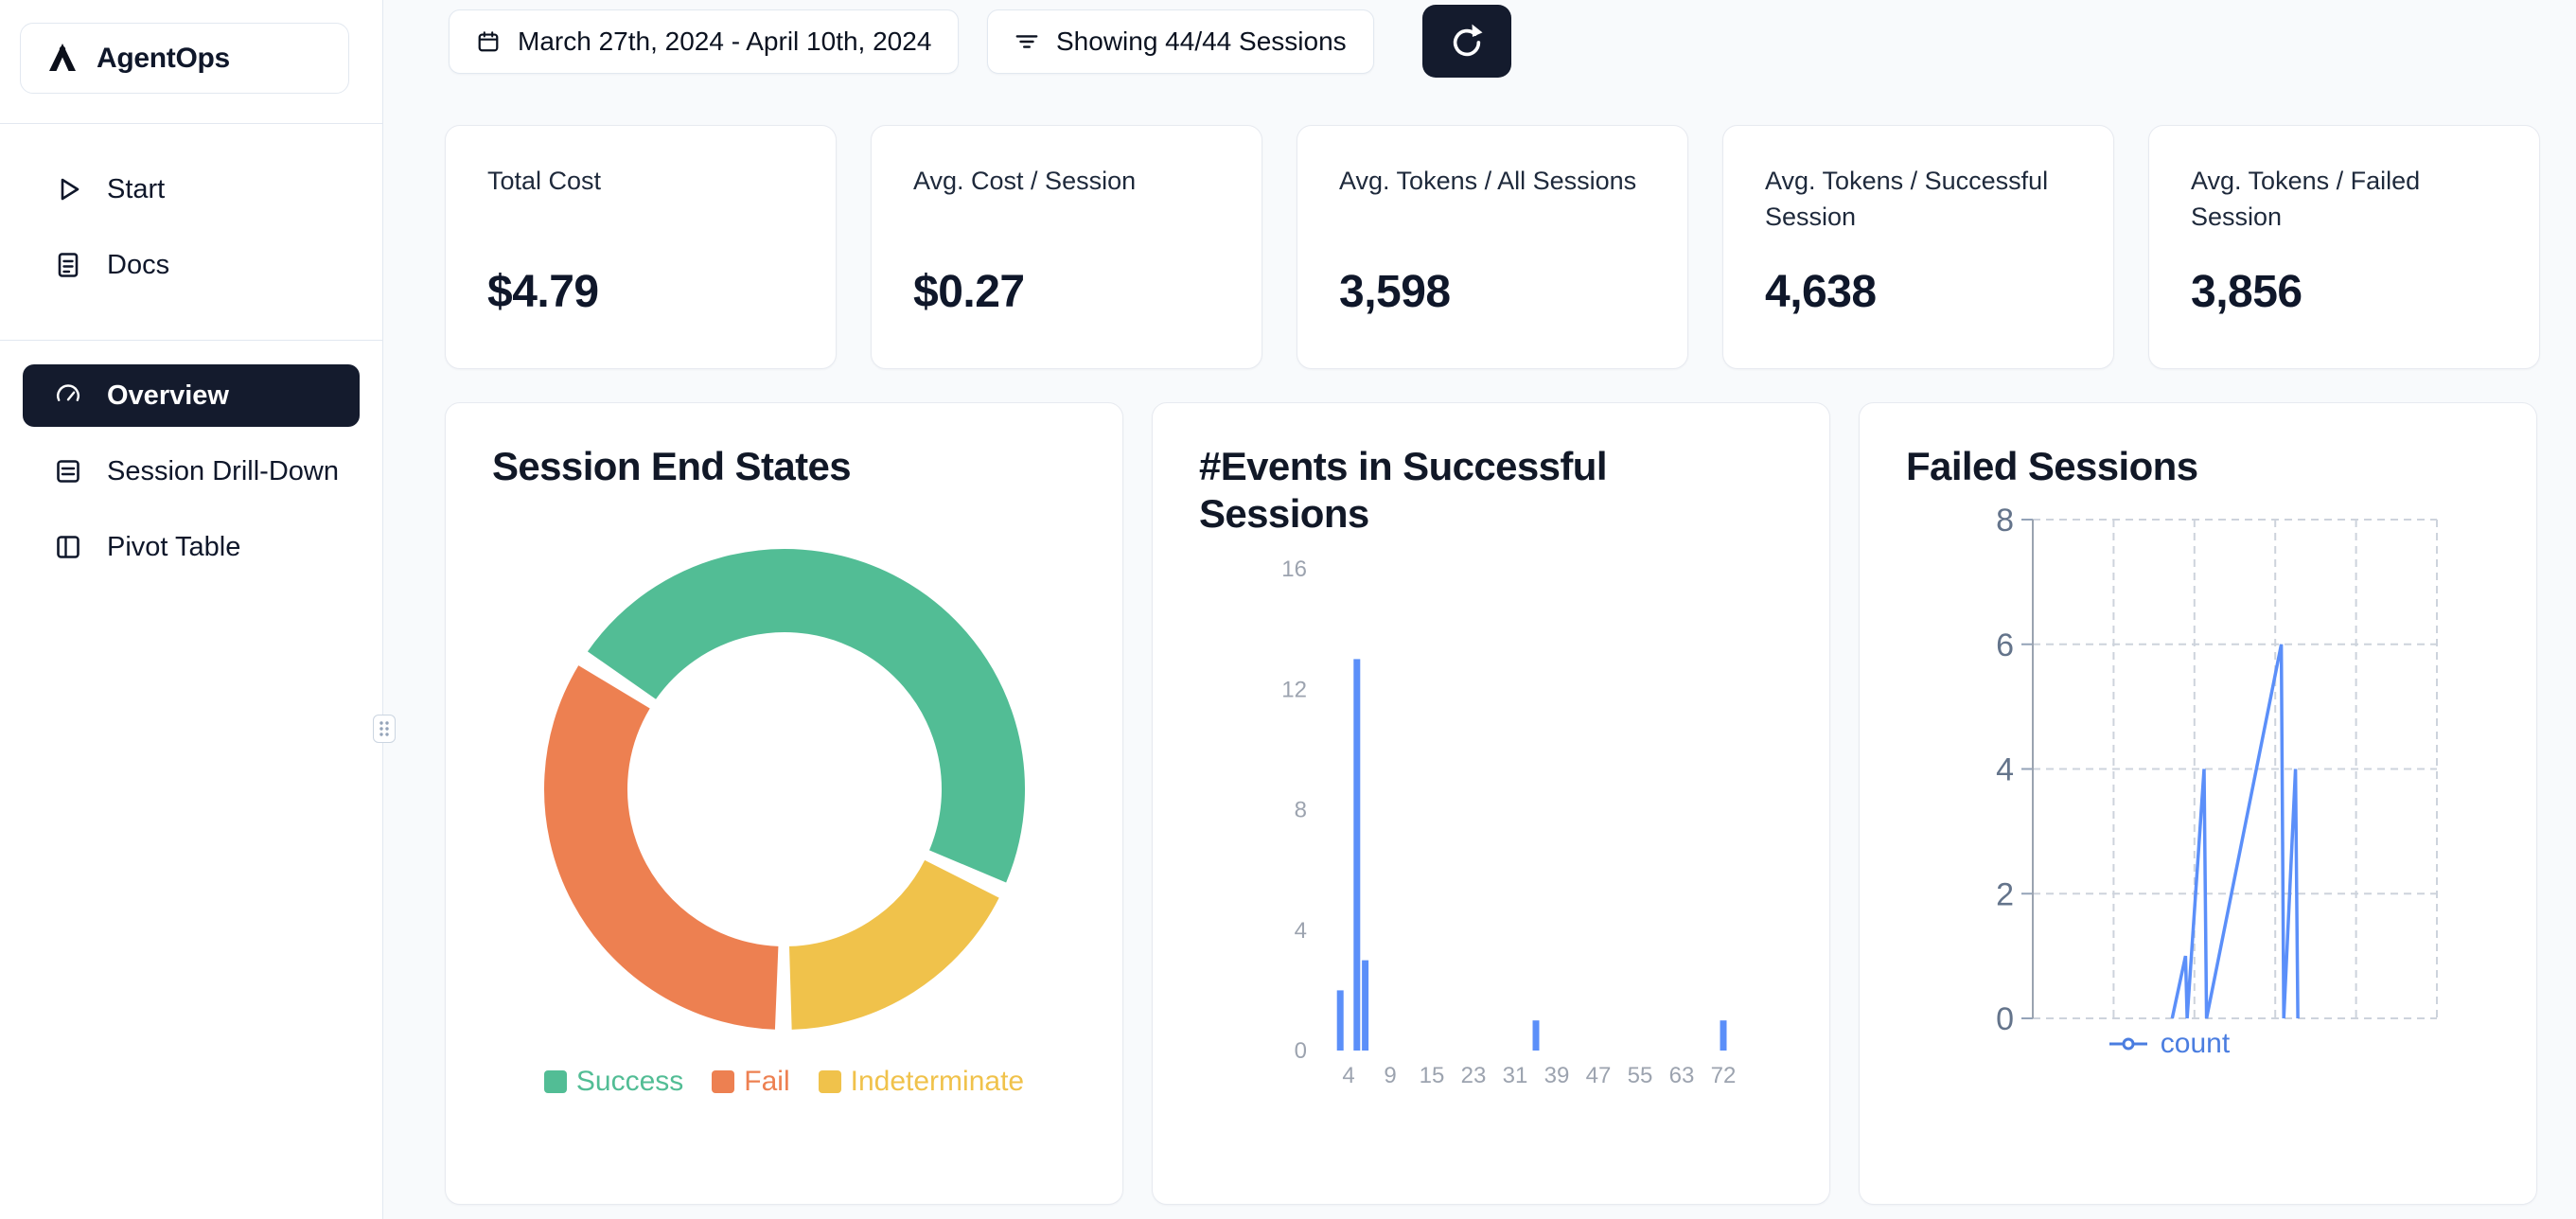 This screenshot has width=2576, height=1219. I want to click on sidebar-item-pivot-table: Pivot Table, so click(191, 547).